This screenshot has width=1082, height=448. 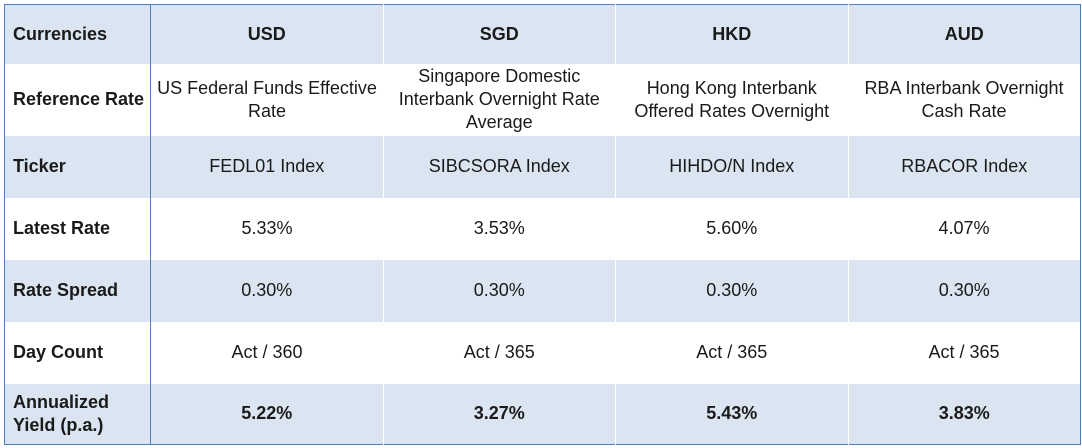 I want to click on row-label-rate-spread: Rate Spread, so click(x=77, y=290).